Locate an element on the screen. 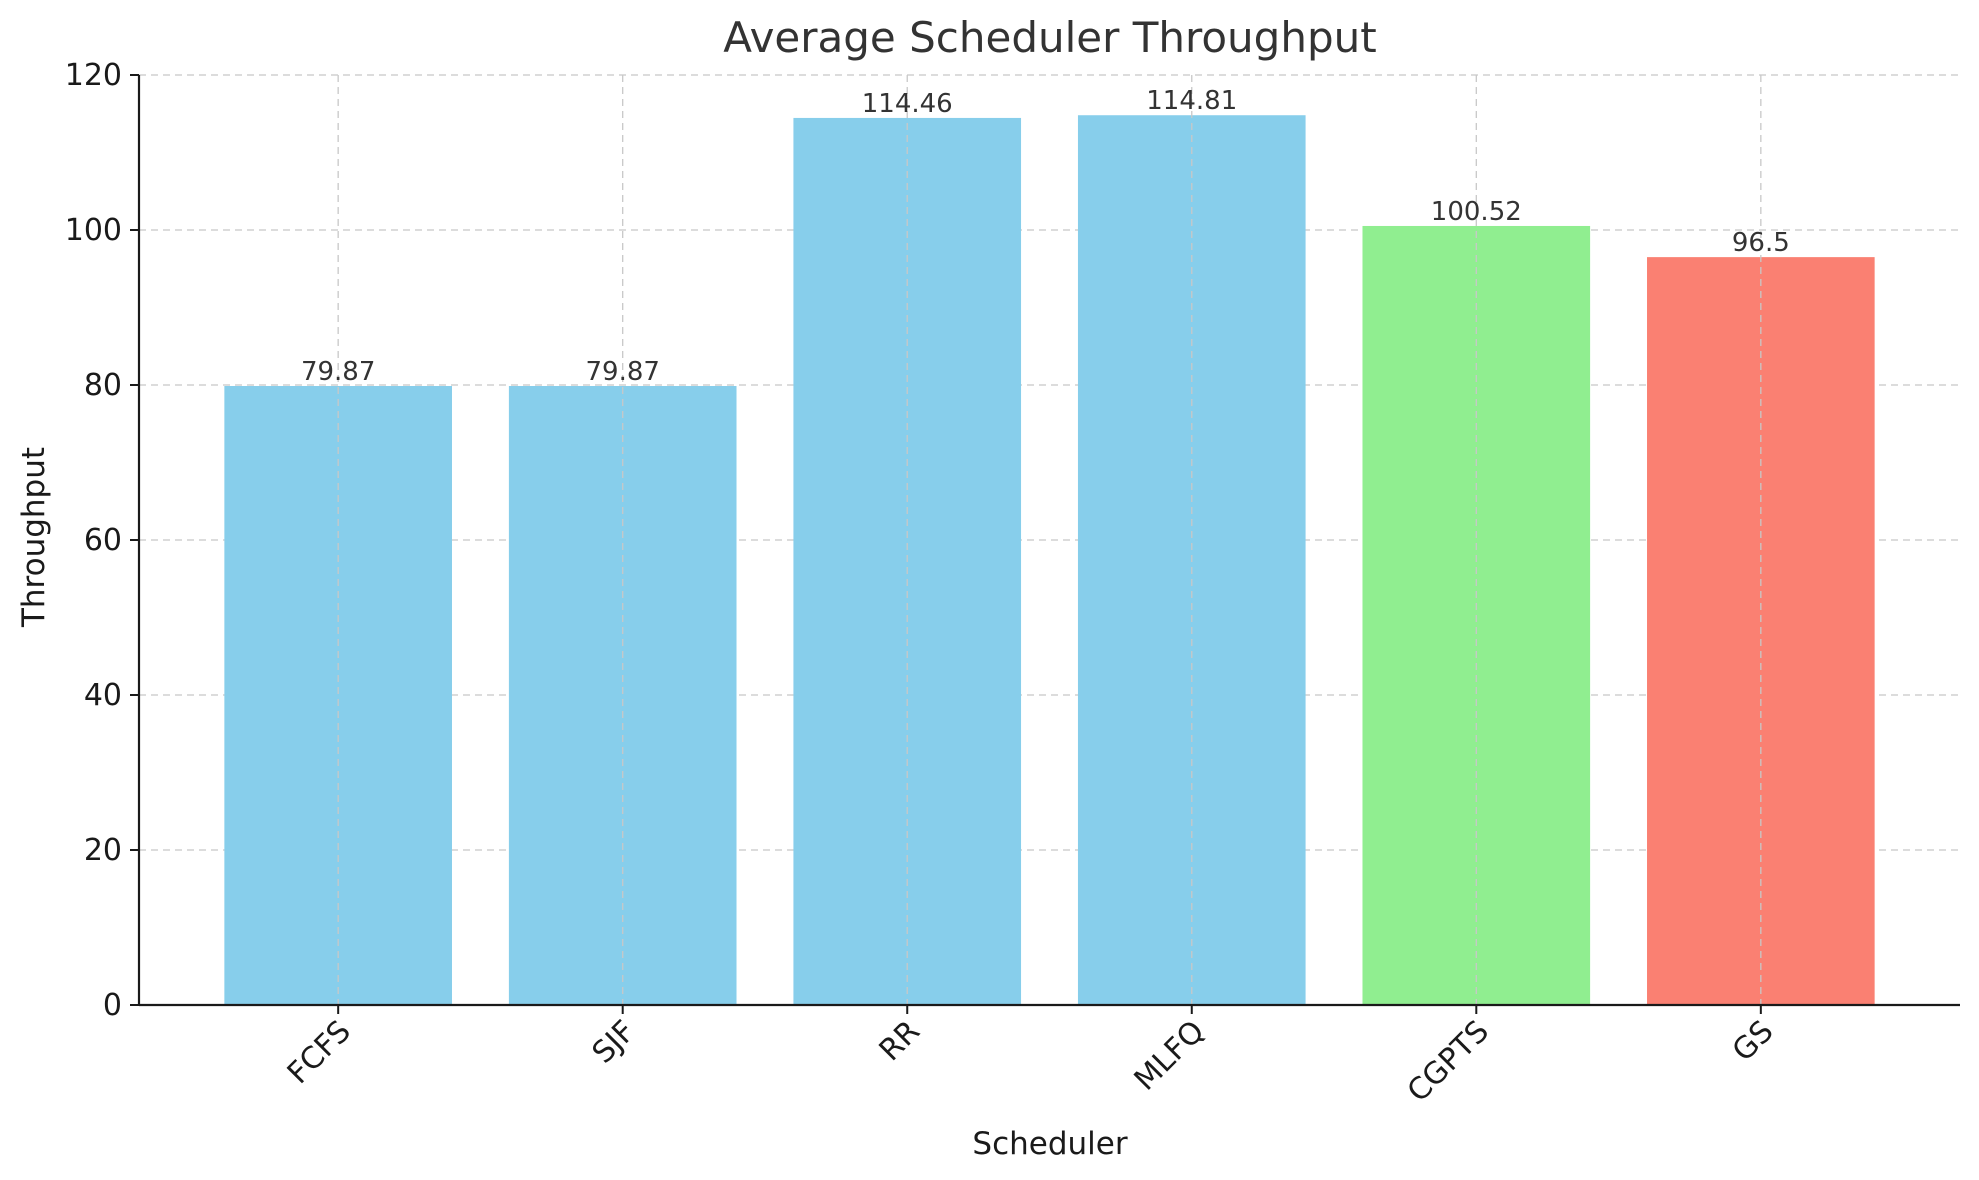  y-tick-label: 80 is located at coordinates (103, 385).